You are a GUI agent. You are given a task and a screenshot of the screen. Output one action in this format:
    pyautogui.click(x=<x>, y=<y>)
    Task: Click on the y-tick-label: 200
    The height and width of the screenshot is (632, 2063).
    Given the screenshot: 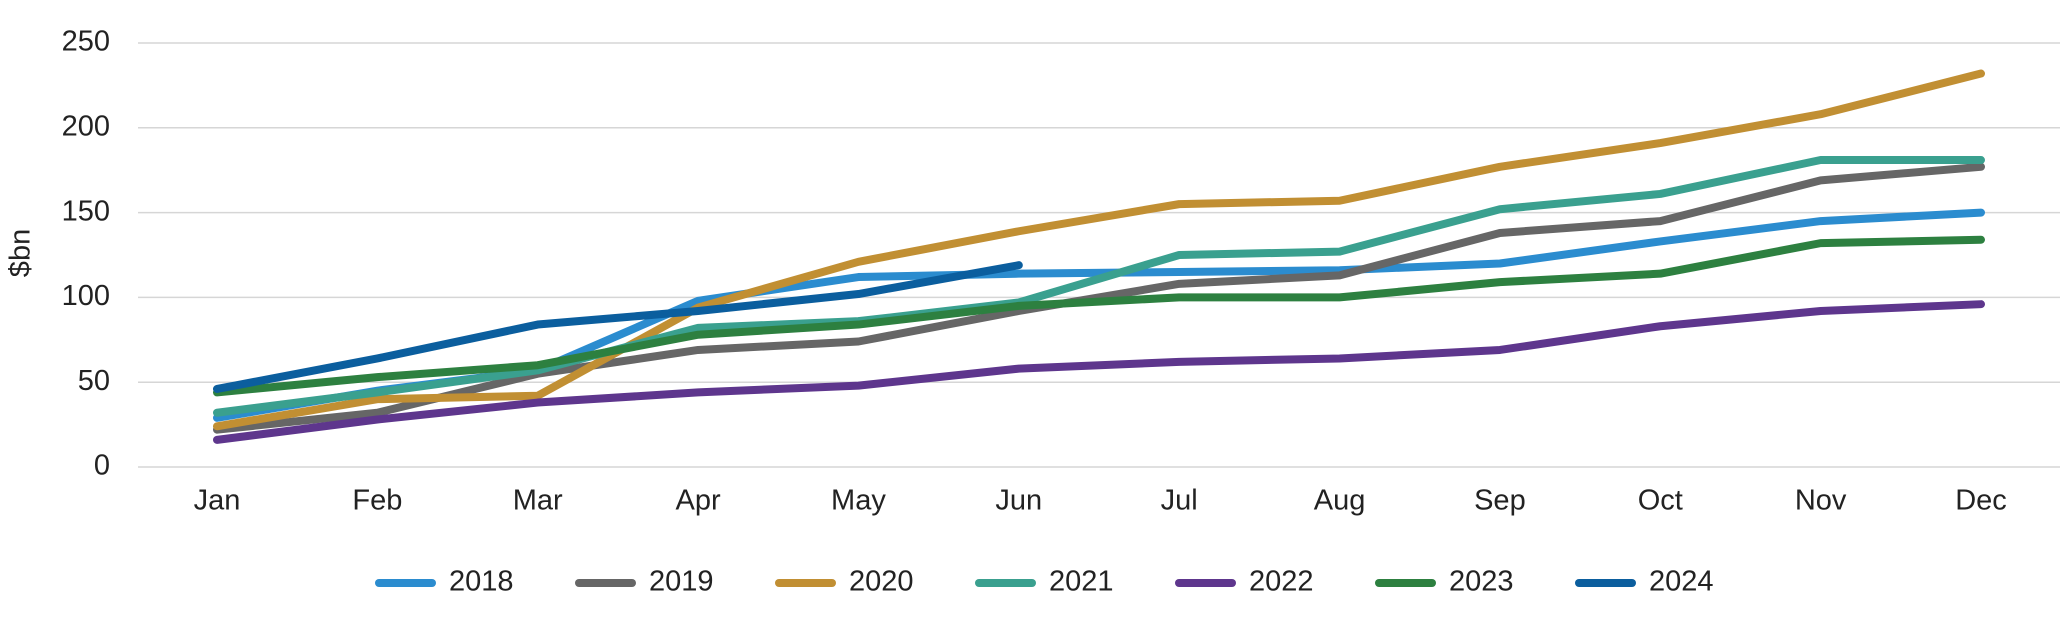 What is the action you would take?
    pyautogui.click(x=86, y=126)
    